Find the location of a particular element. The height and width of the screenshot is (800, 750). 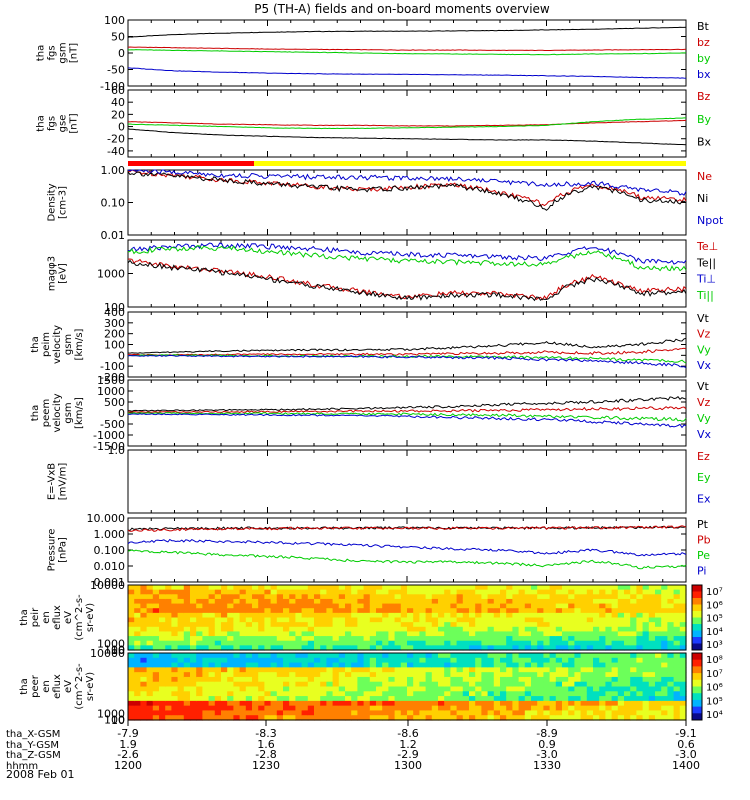

y-axis-label-line: Pressure is located at coordinates (52, 550).